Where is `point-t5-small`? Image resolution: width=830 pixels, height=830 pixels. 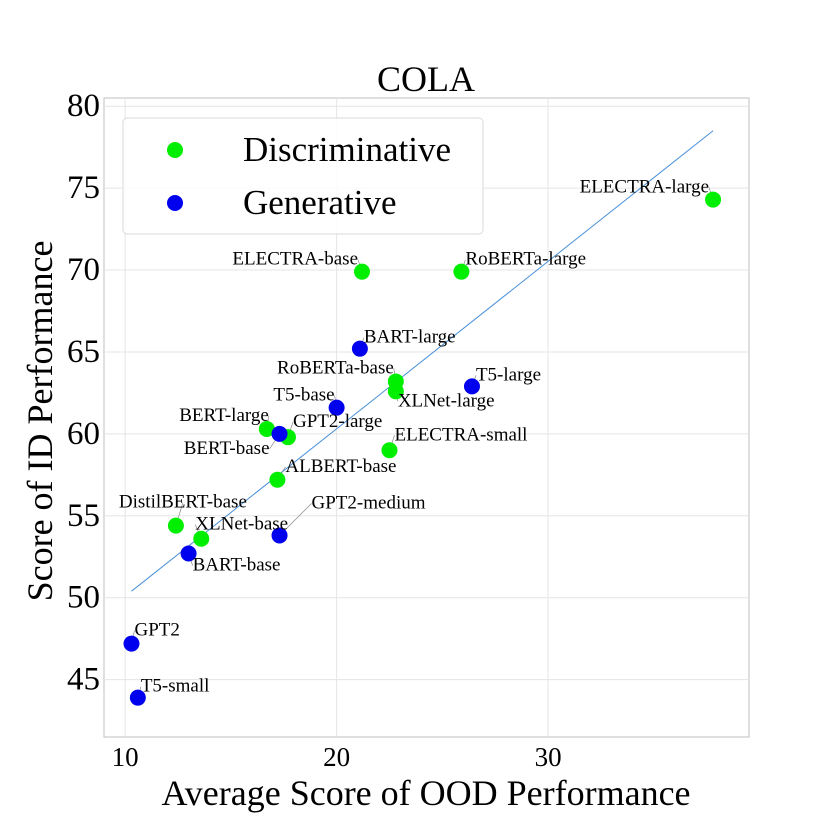
point-t5-small is located at coordinates (137, 697).